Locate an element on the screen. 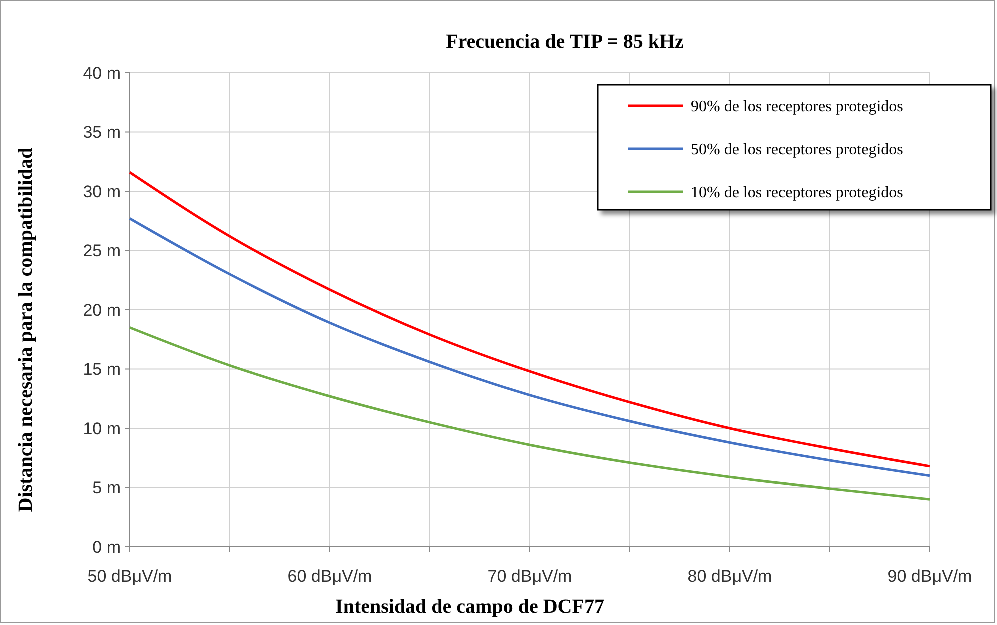 The width and height of the screenshot is (997, 625). y-tick-label: 30 m is located at coordinates (102, 192).